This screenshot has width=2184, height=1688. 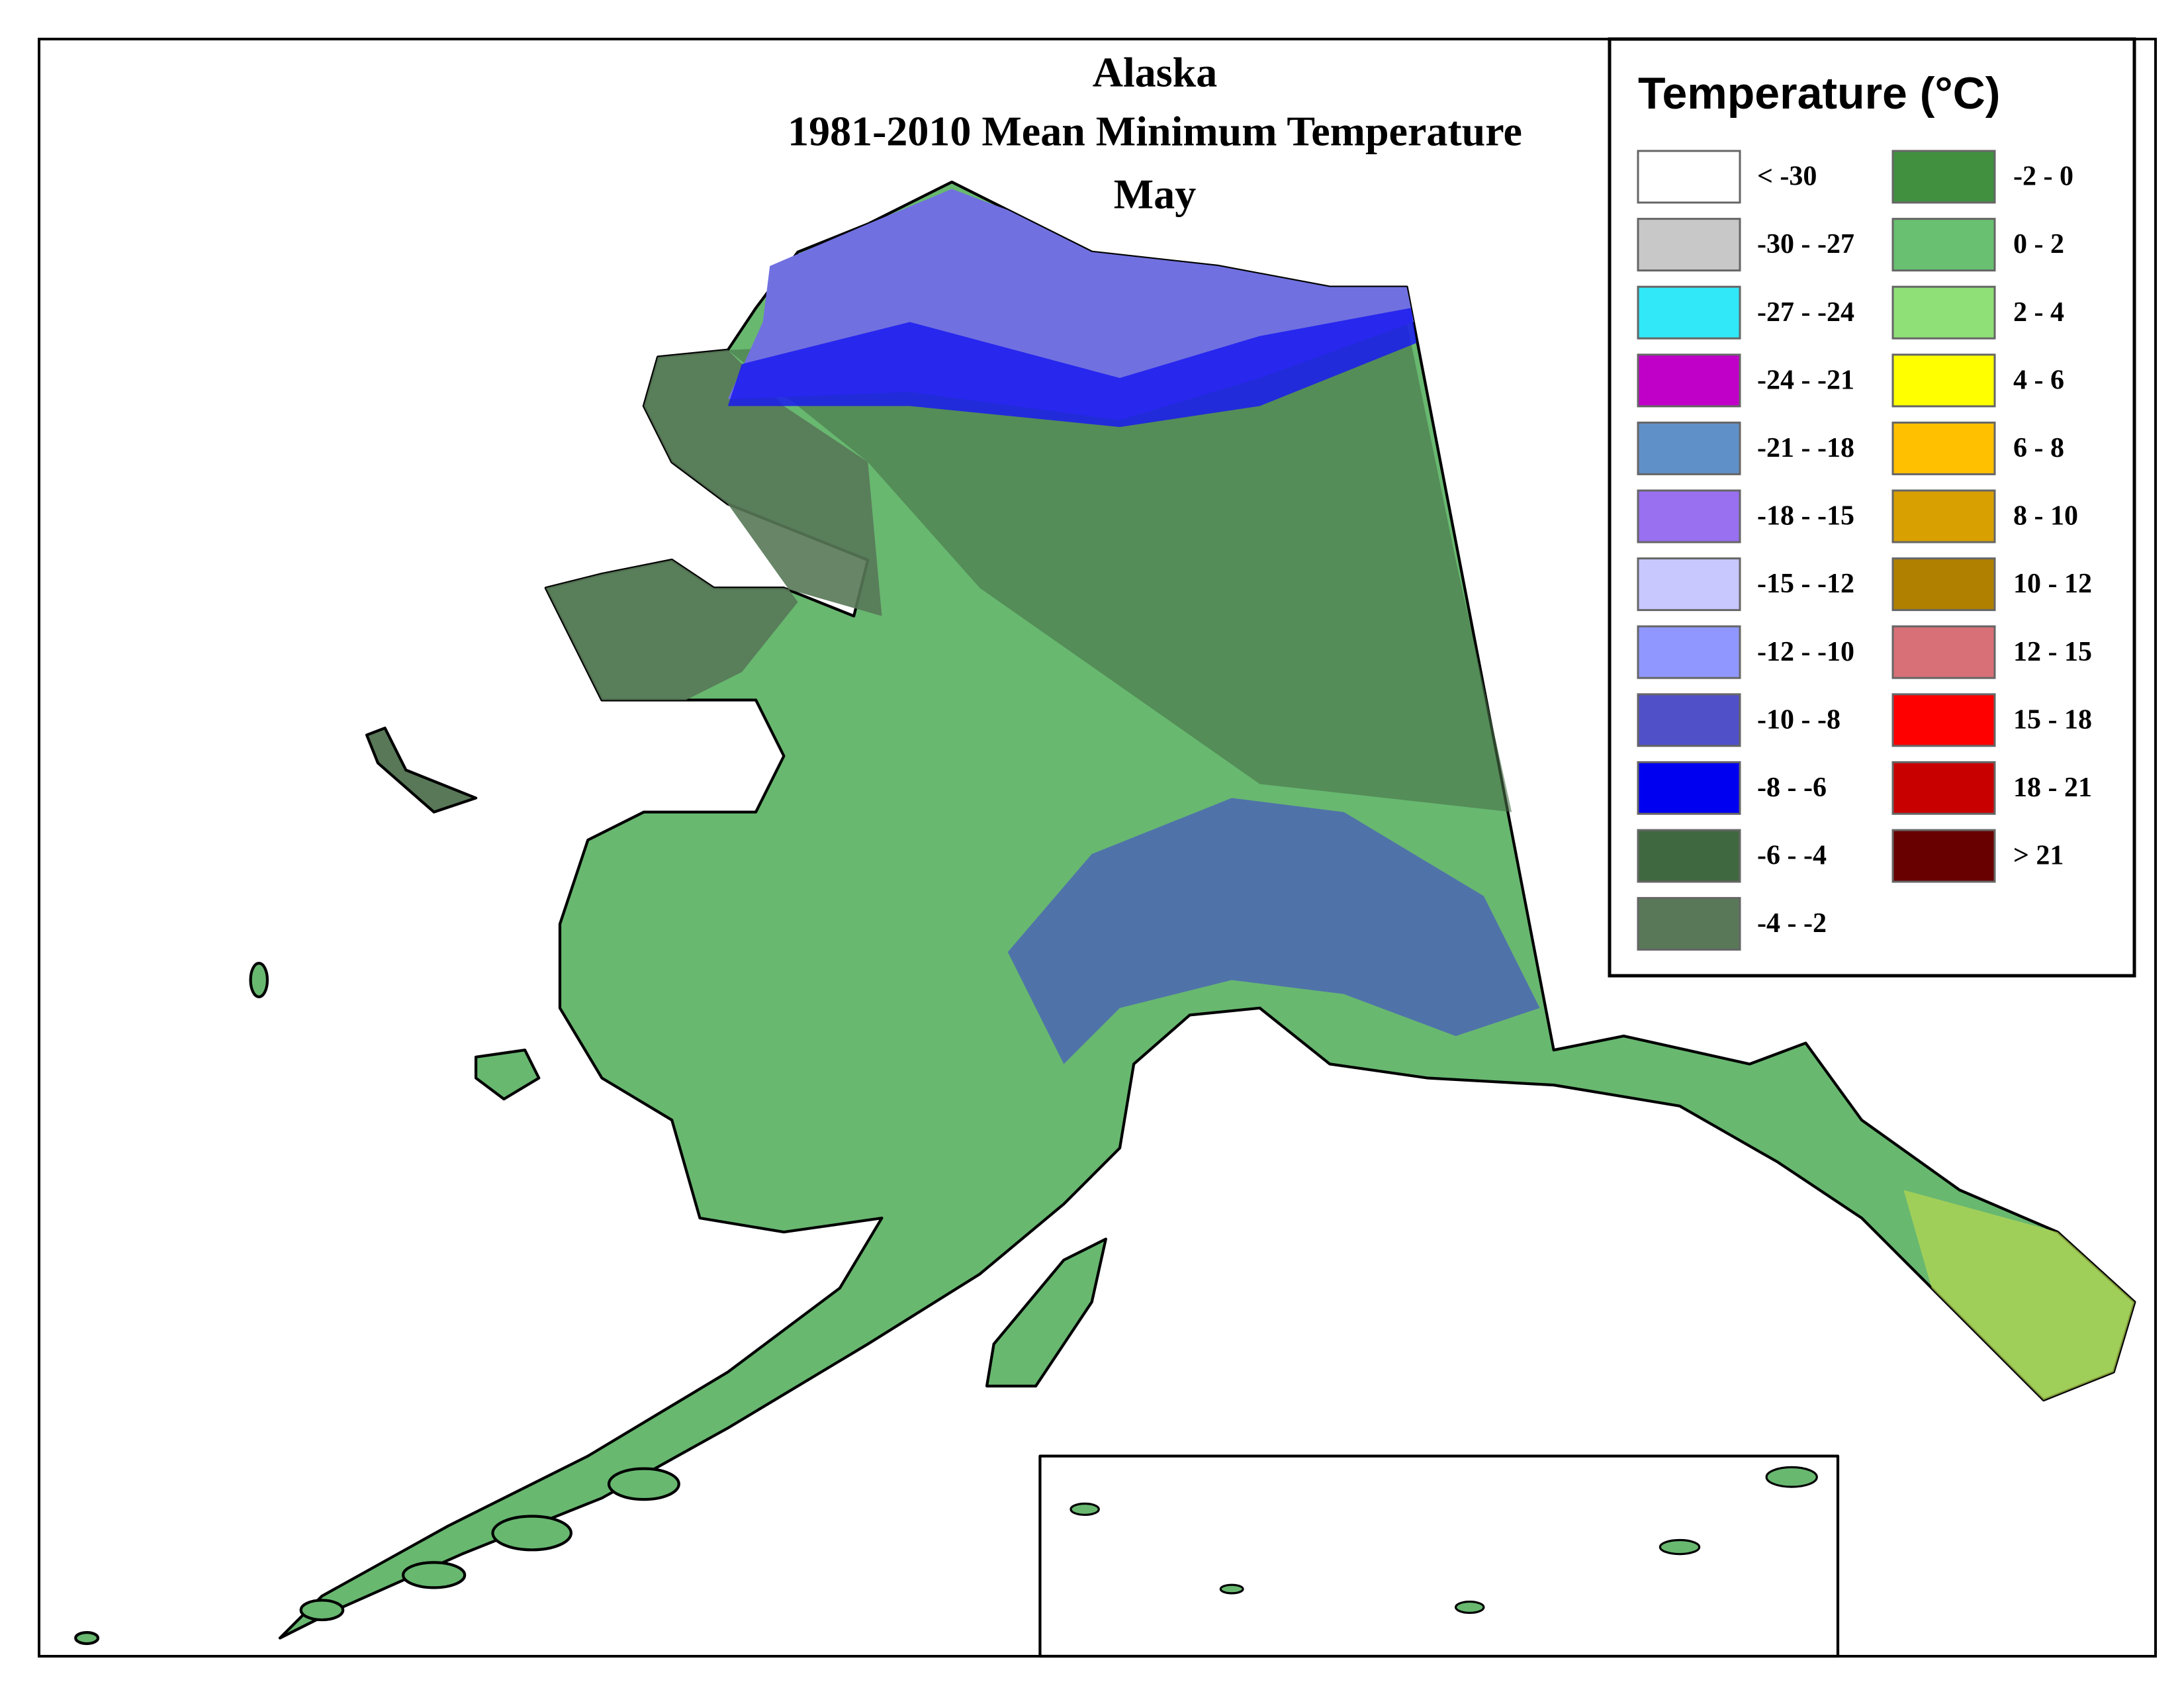 I want to click on legend-label: -27 - -24, so click(x=1806, y=312).